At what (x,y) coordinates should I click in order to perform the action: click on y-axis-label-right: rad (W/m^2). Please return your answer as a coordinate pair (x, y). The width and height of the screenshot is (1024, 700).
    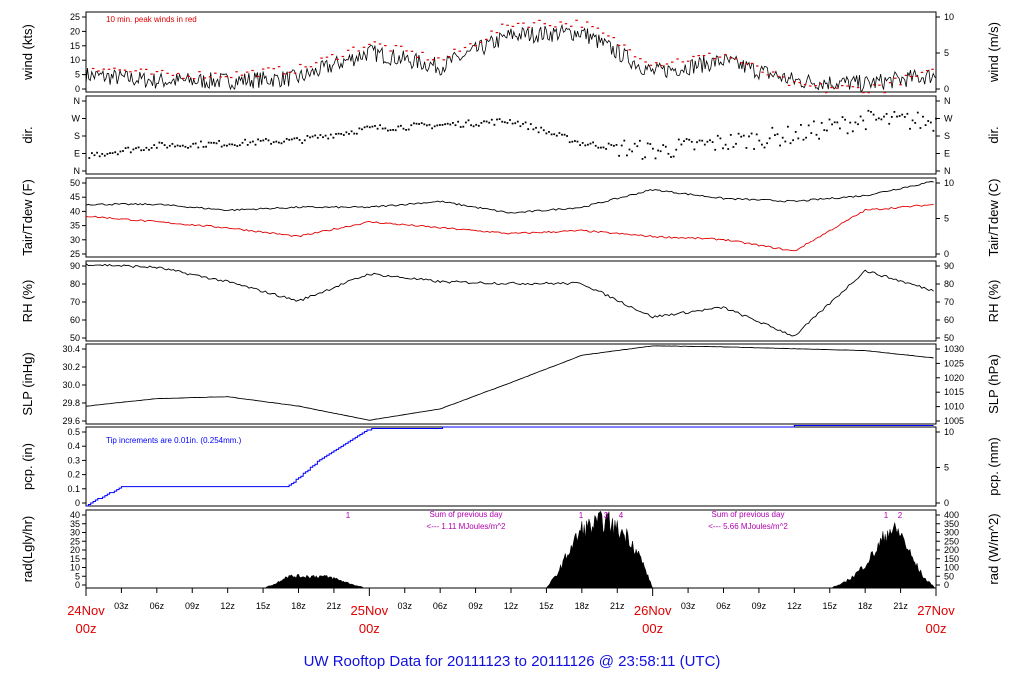
    Looking at the image, I should click on (993, 548).